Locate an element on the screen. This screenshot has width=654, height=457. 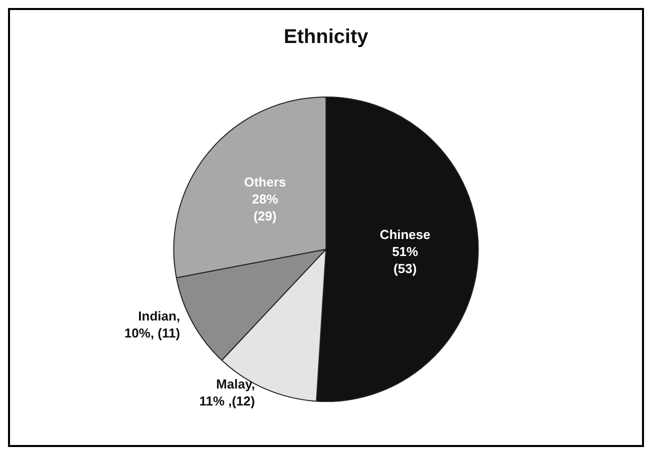
slice-label: Chinese is located at coordinates (405, 234).